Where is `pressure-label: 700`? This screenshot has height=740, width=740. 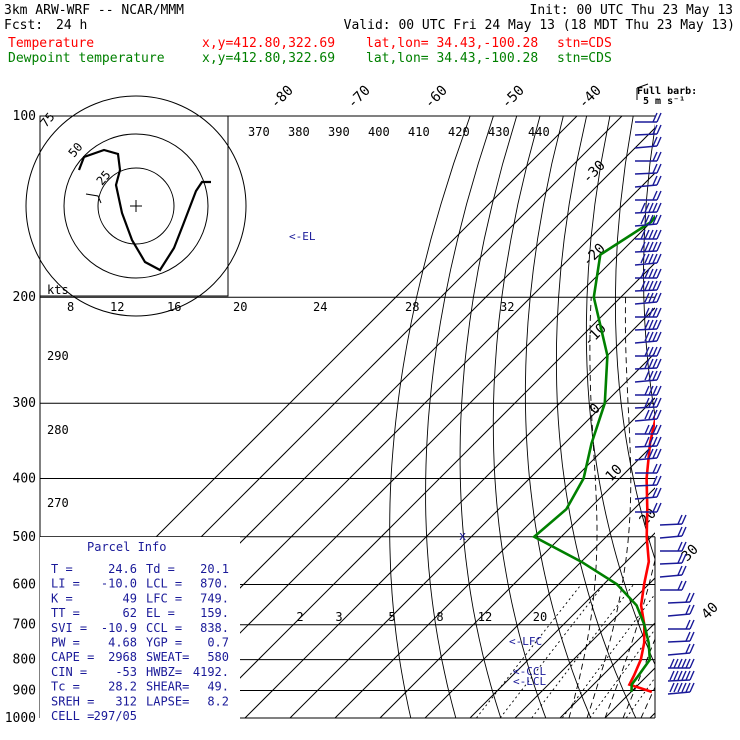 pressure-label: 700 is located at coordinates (24, 625).